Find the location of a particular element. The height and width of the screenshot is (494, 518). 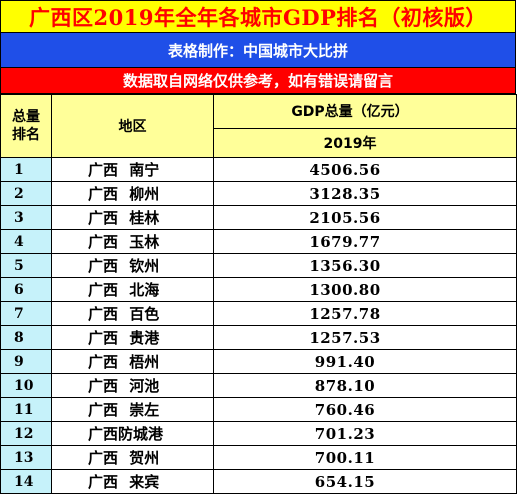

table-row: 12 广西防城港 701.23 is located at coordinates (258, 433).